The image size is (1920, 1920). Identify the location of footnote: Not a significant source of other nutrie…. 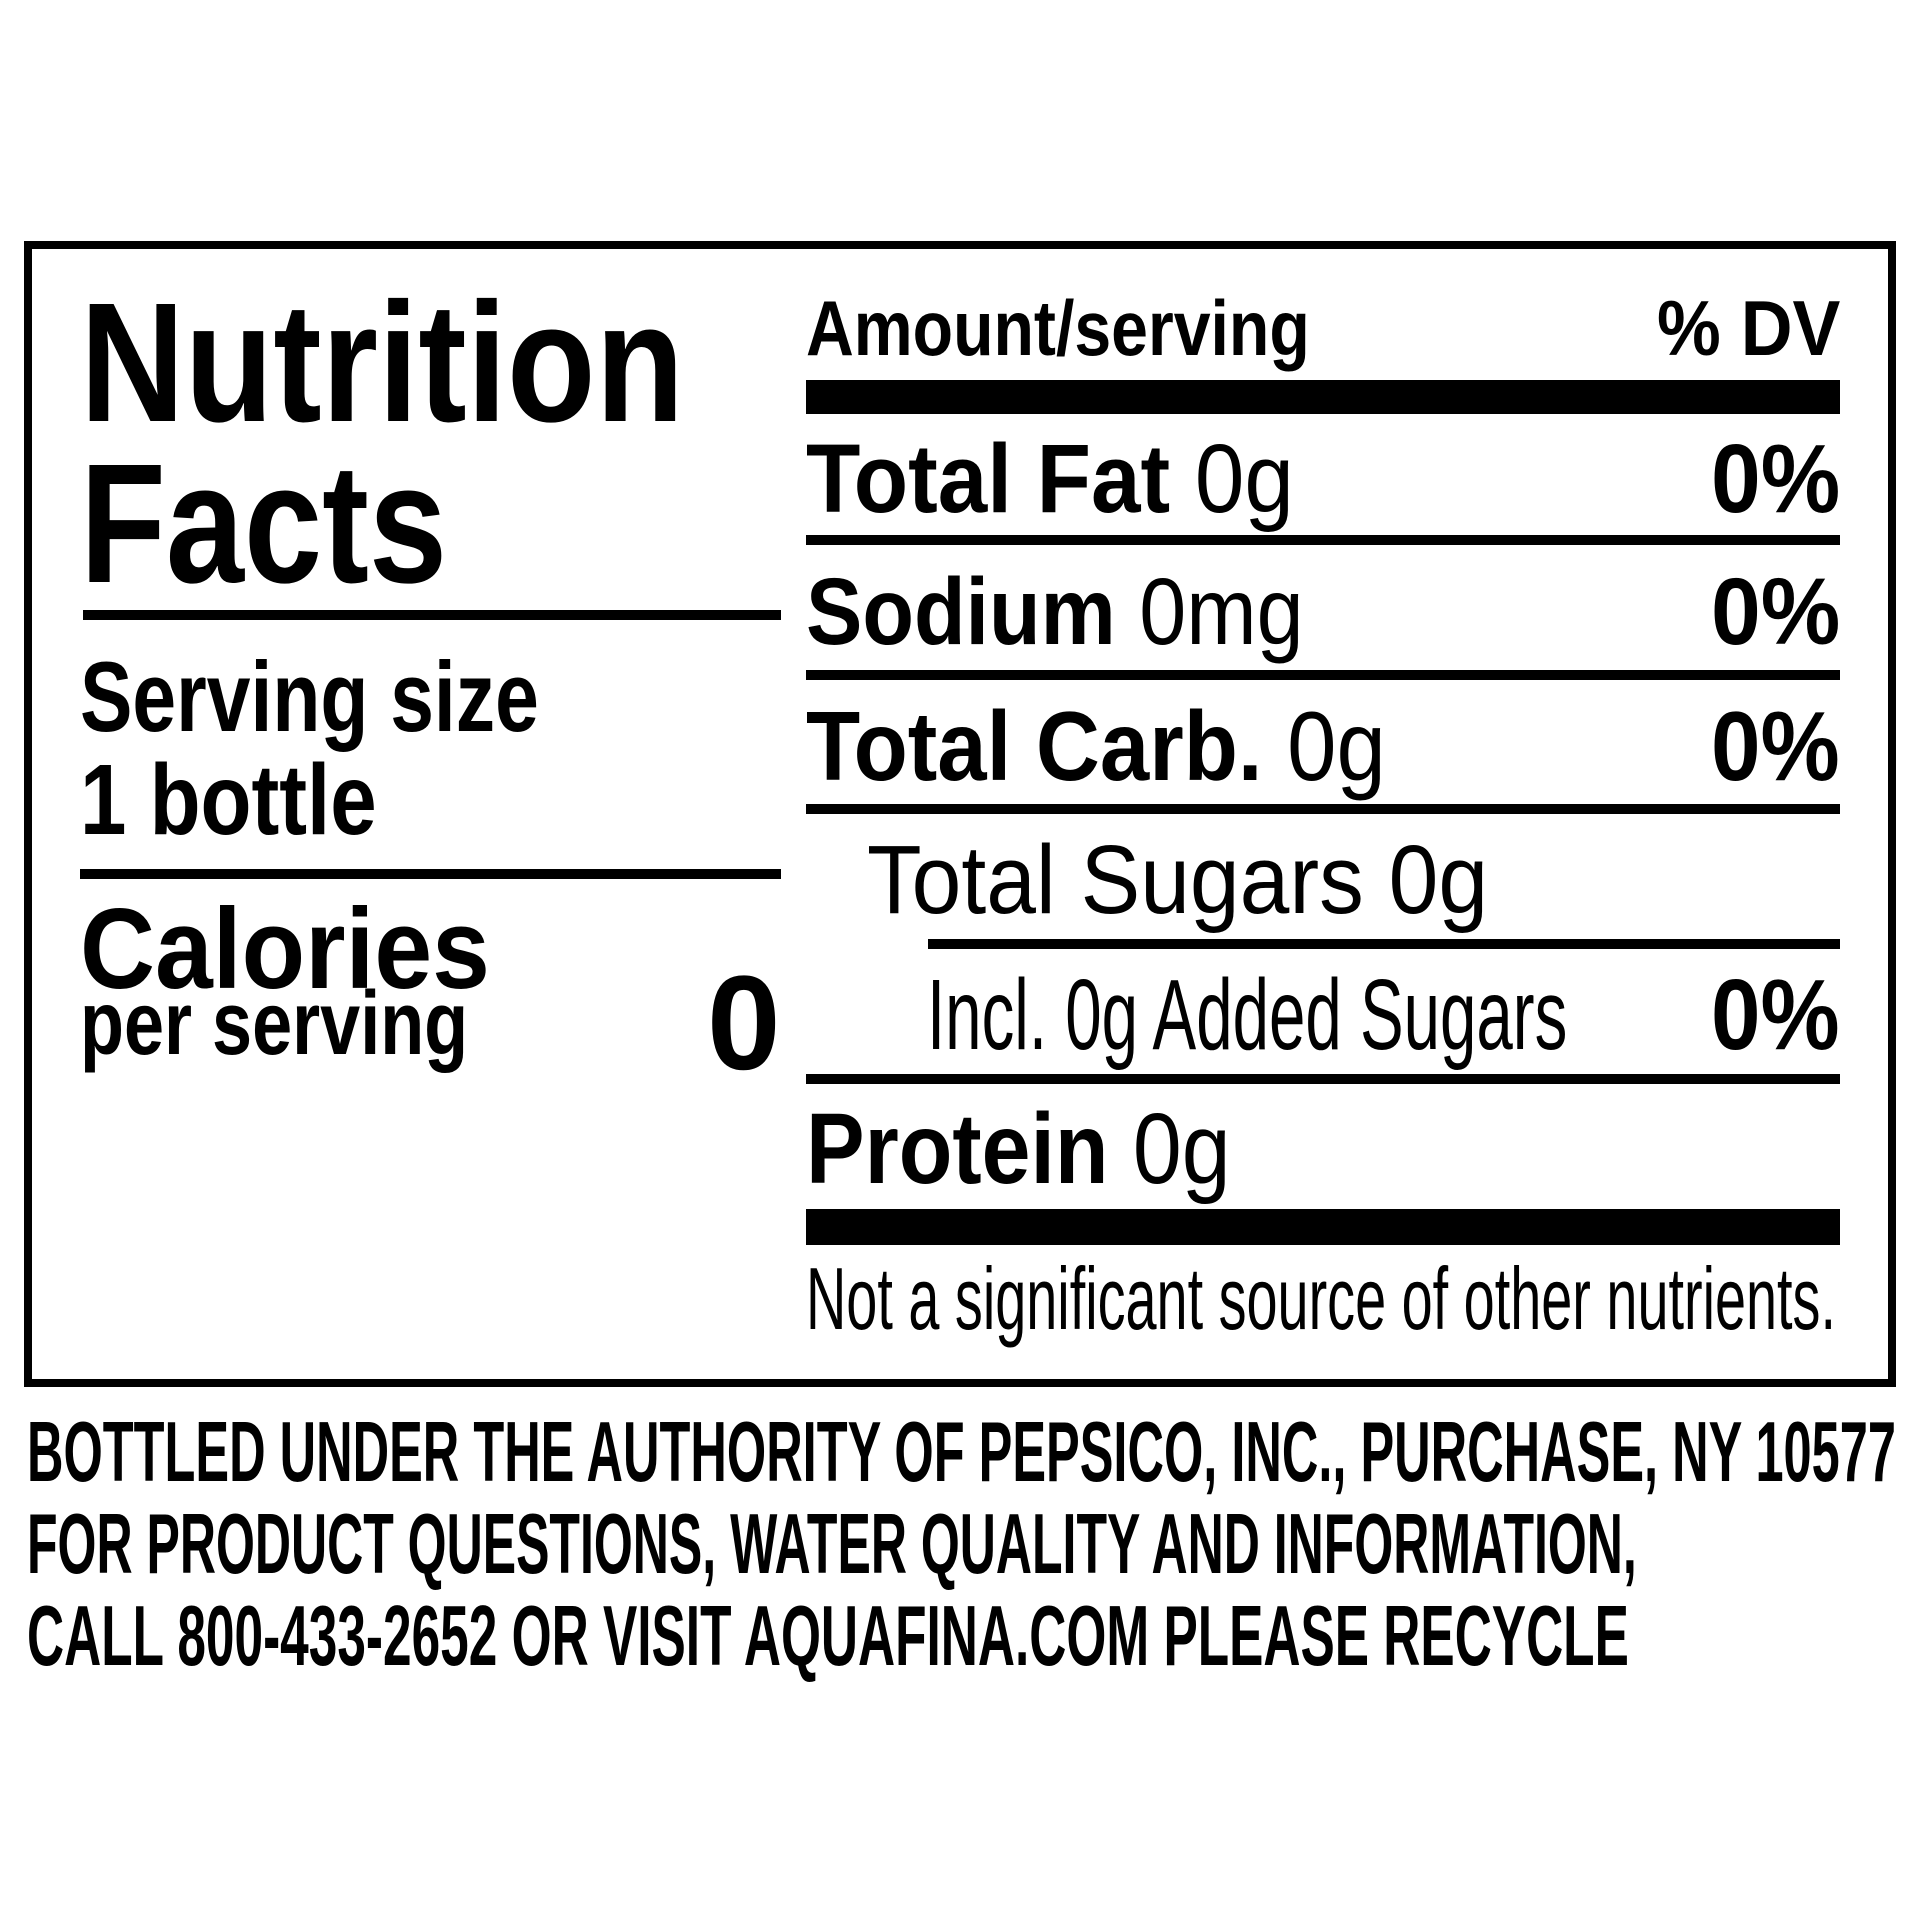
(1321, 1298).